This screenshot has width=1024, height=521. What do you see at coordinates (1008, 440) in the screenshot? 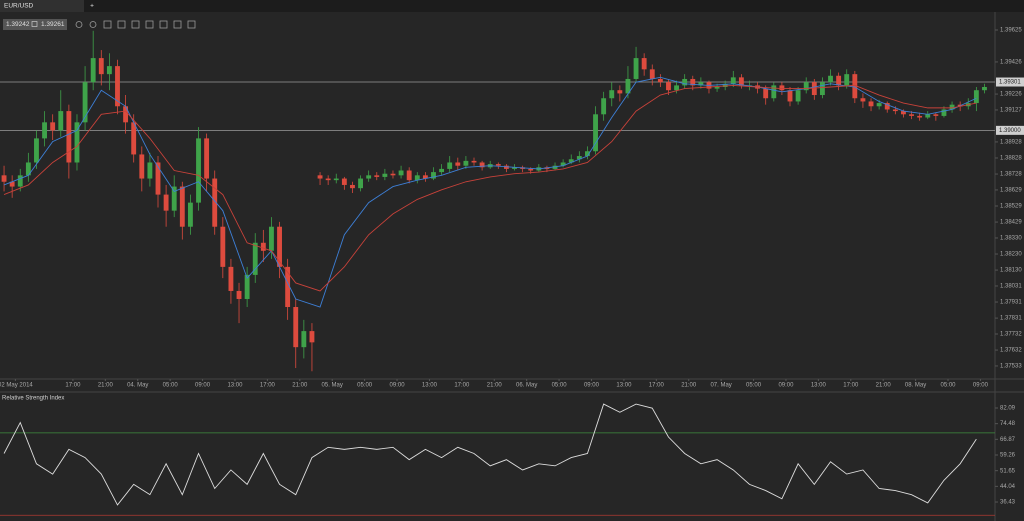
I see `y-tick-label: 66.87` at bounding box center [1008, 440].